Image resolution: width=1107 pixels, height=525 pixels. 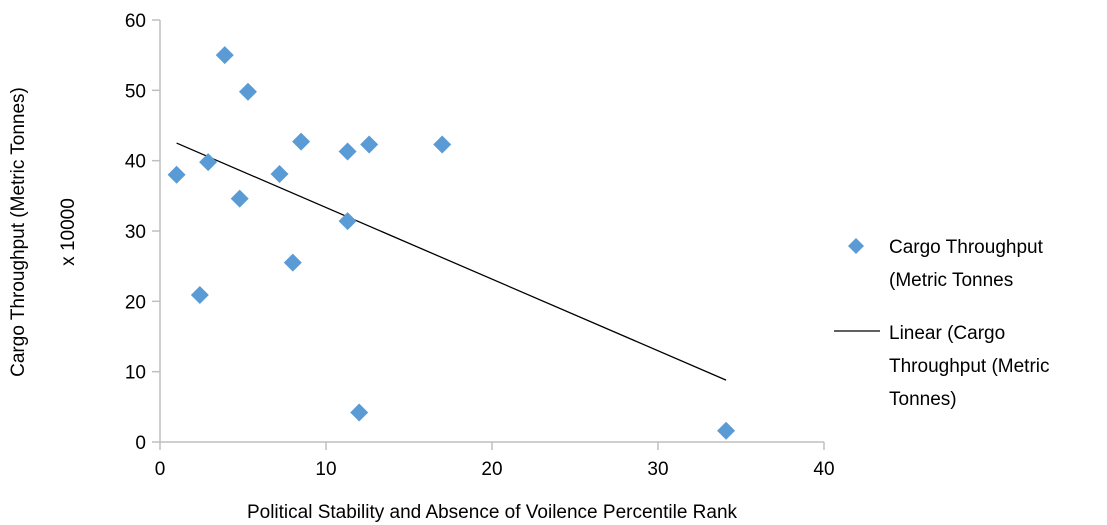 I want to click on x-axis-ticks: 0 10 20 30 40, so click(x=495, y=461).